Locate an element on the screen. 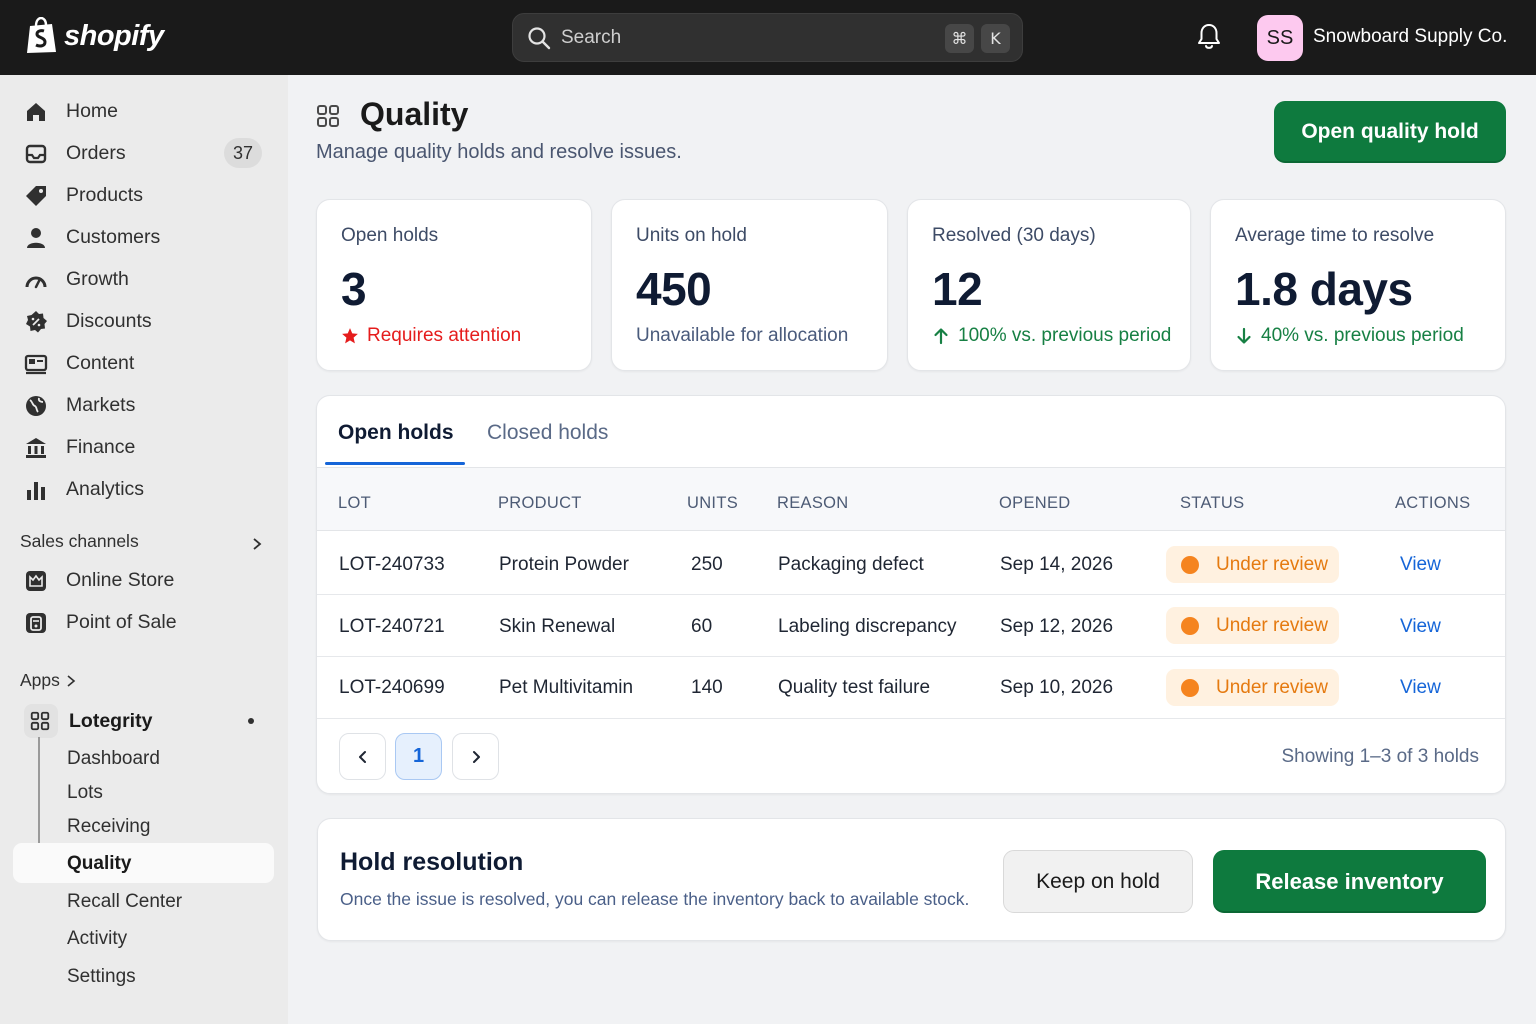  sidebar-item-customers: Customers is located at coordinates (144, 237).